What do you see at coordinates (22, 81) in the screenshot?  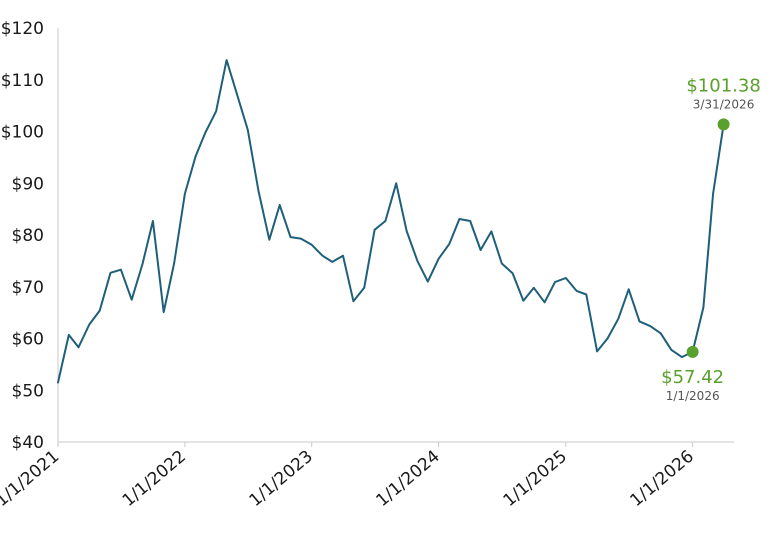 I see `y-tick-label: $110` at bounding box center [22, 81].